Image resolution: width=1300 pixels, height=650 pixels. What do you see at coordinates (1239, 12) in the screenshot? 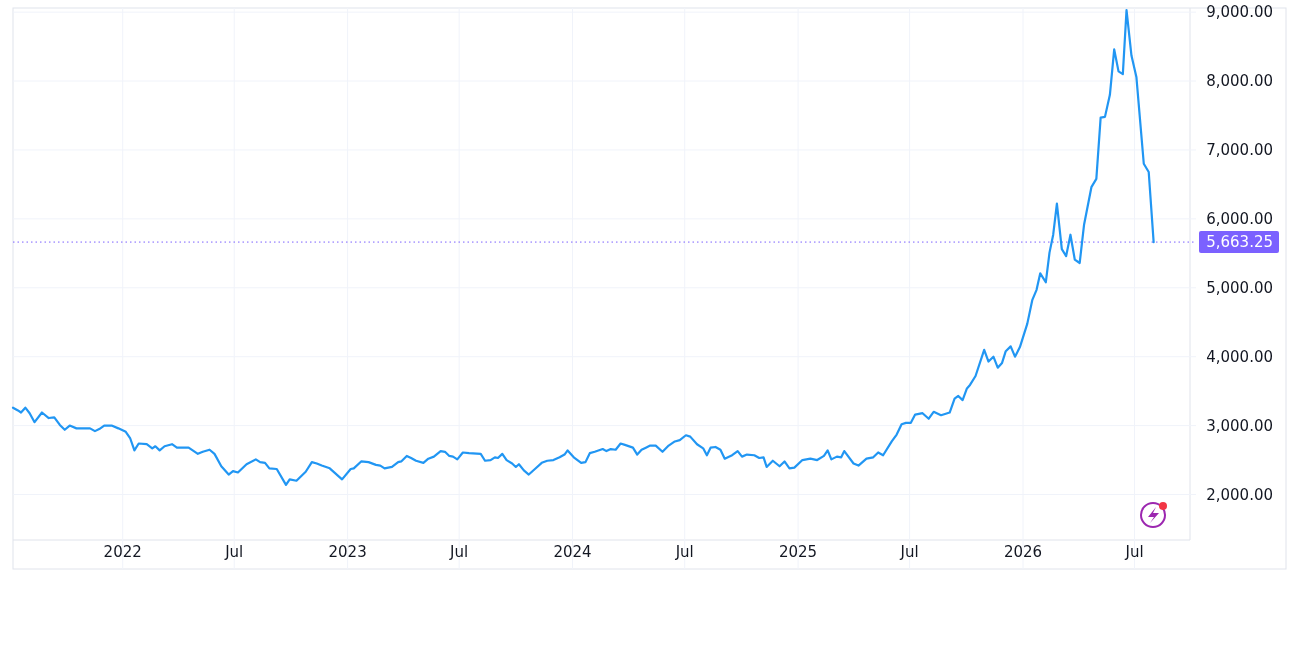
I see `y-tick-label: 9,000.00` at bounding box center [1239, 12].